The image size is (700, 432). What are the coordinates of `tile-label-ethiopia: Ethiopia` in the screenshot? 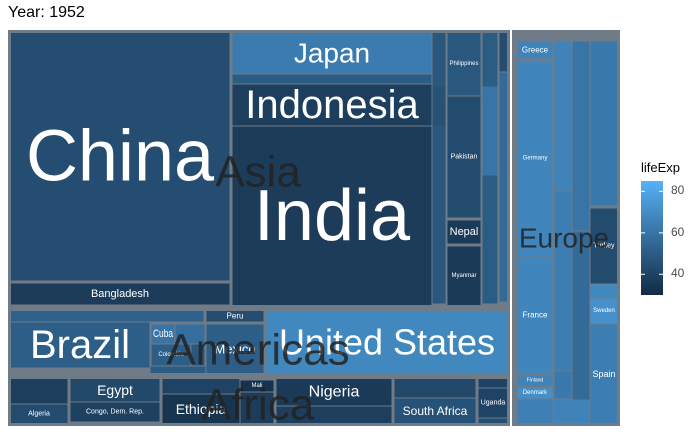 It's located at (201, 409).